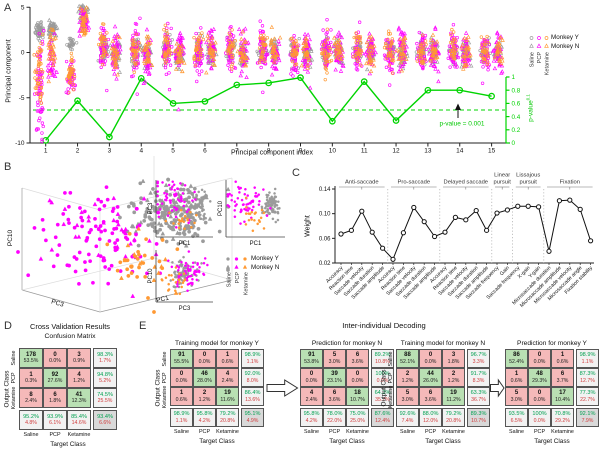 Image resolution: width=600 pixels, height=459 pixels. Describe the element at coordinates (55, 420) in the screenshot. I see `col-summary-cell: 93.9% 6.1%` at that location.